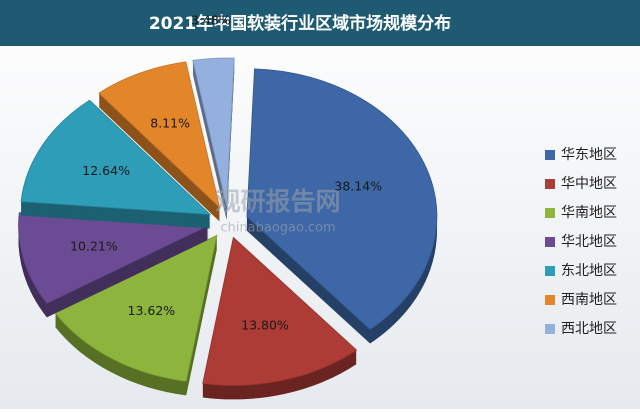 The image size is (640, 413). What do you see at coordinates (589, 300) in the screenshot?
I see `legend-label: 西南地区` at bounding box center [589, 300].